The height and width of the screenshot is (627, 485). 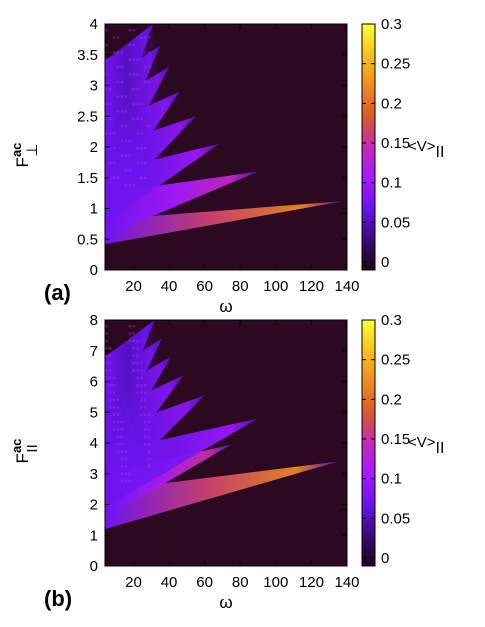 I want to click on y-tick-label: 0, so click(x=94, y=270).